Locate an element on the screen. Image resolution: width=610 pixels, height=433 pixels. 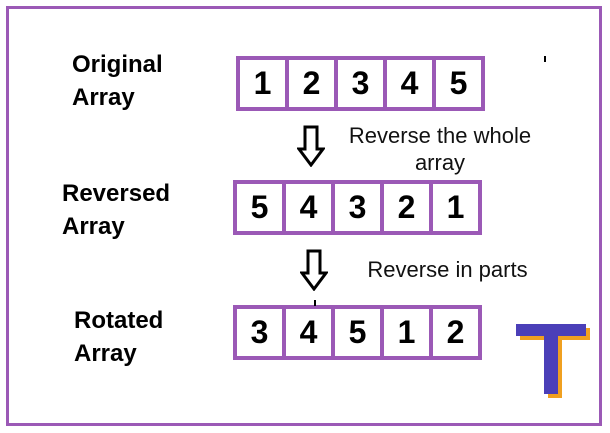
rotated-array-label-line1: Rotated is located at coordinates (119, 320).